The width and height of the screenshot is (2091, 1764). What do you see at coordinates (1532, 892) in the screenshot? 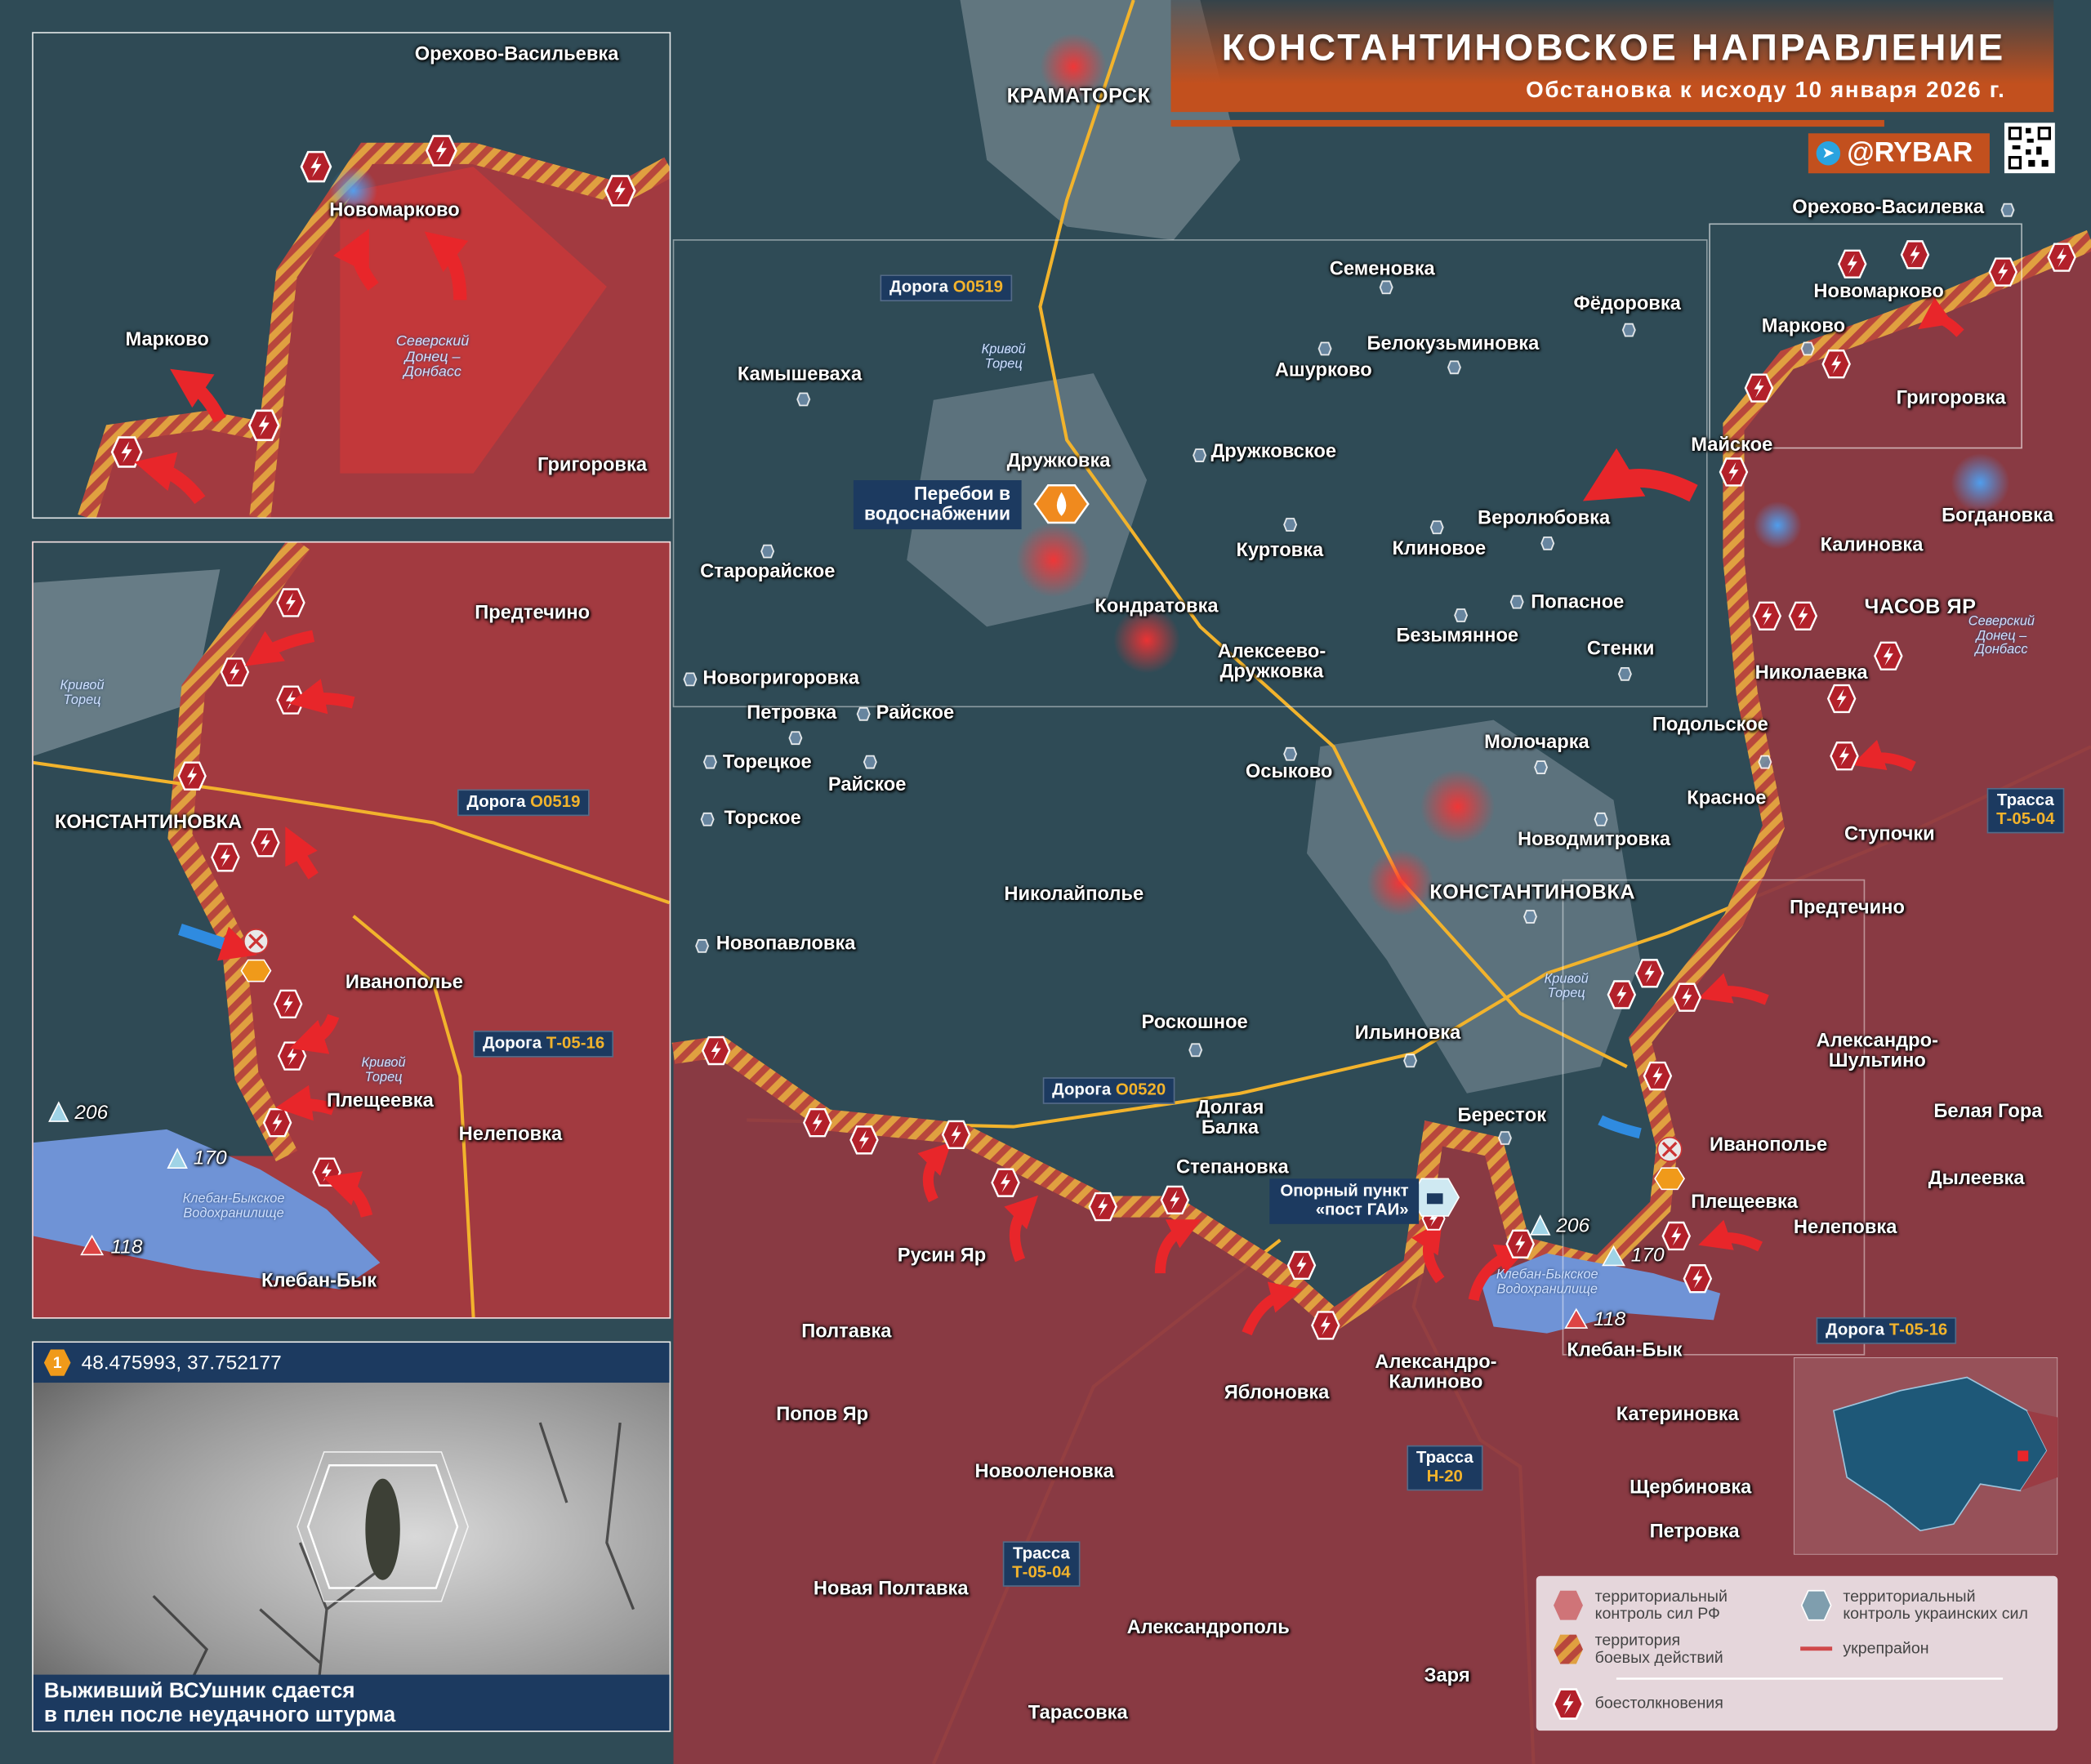
I see `city-label: КОНСТАНТИНОВКА` at bounding box center [1532, 892].